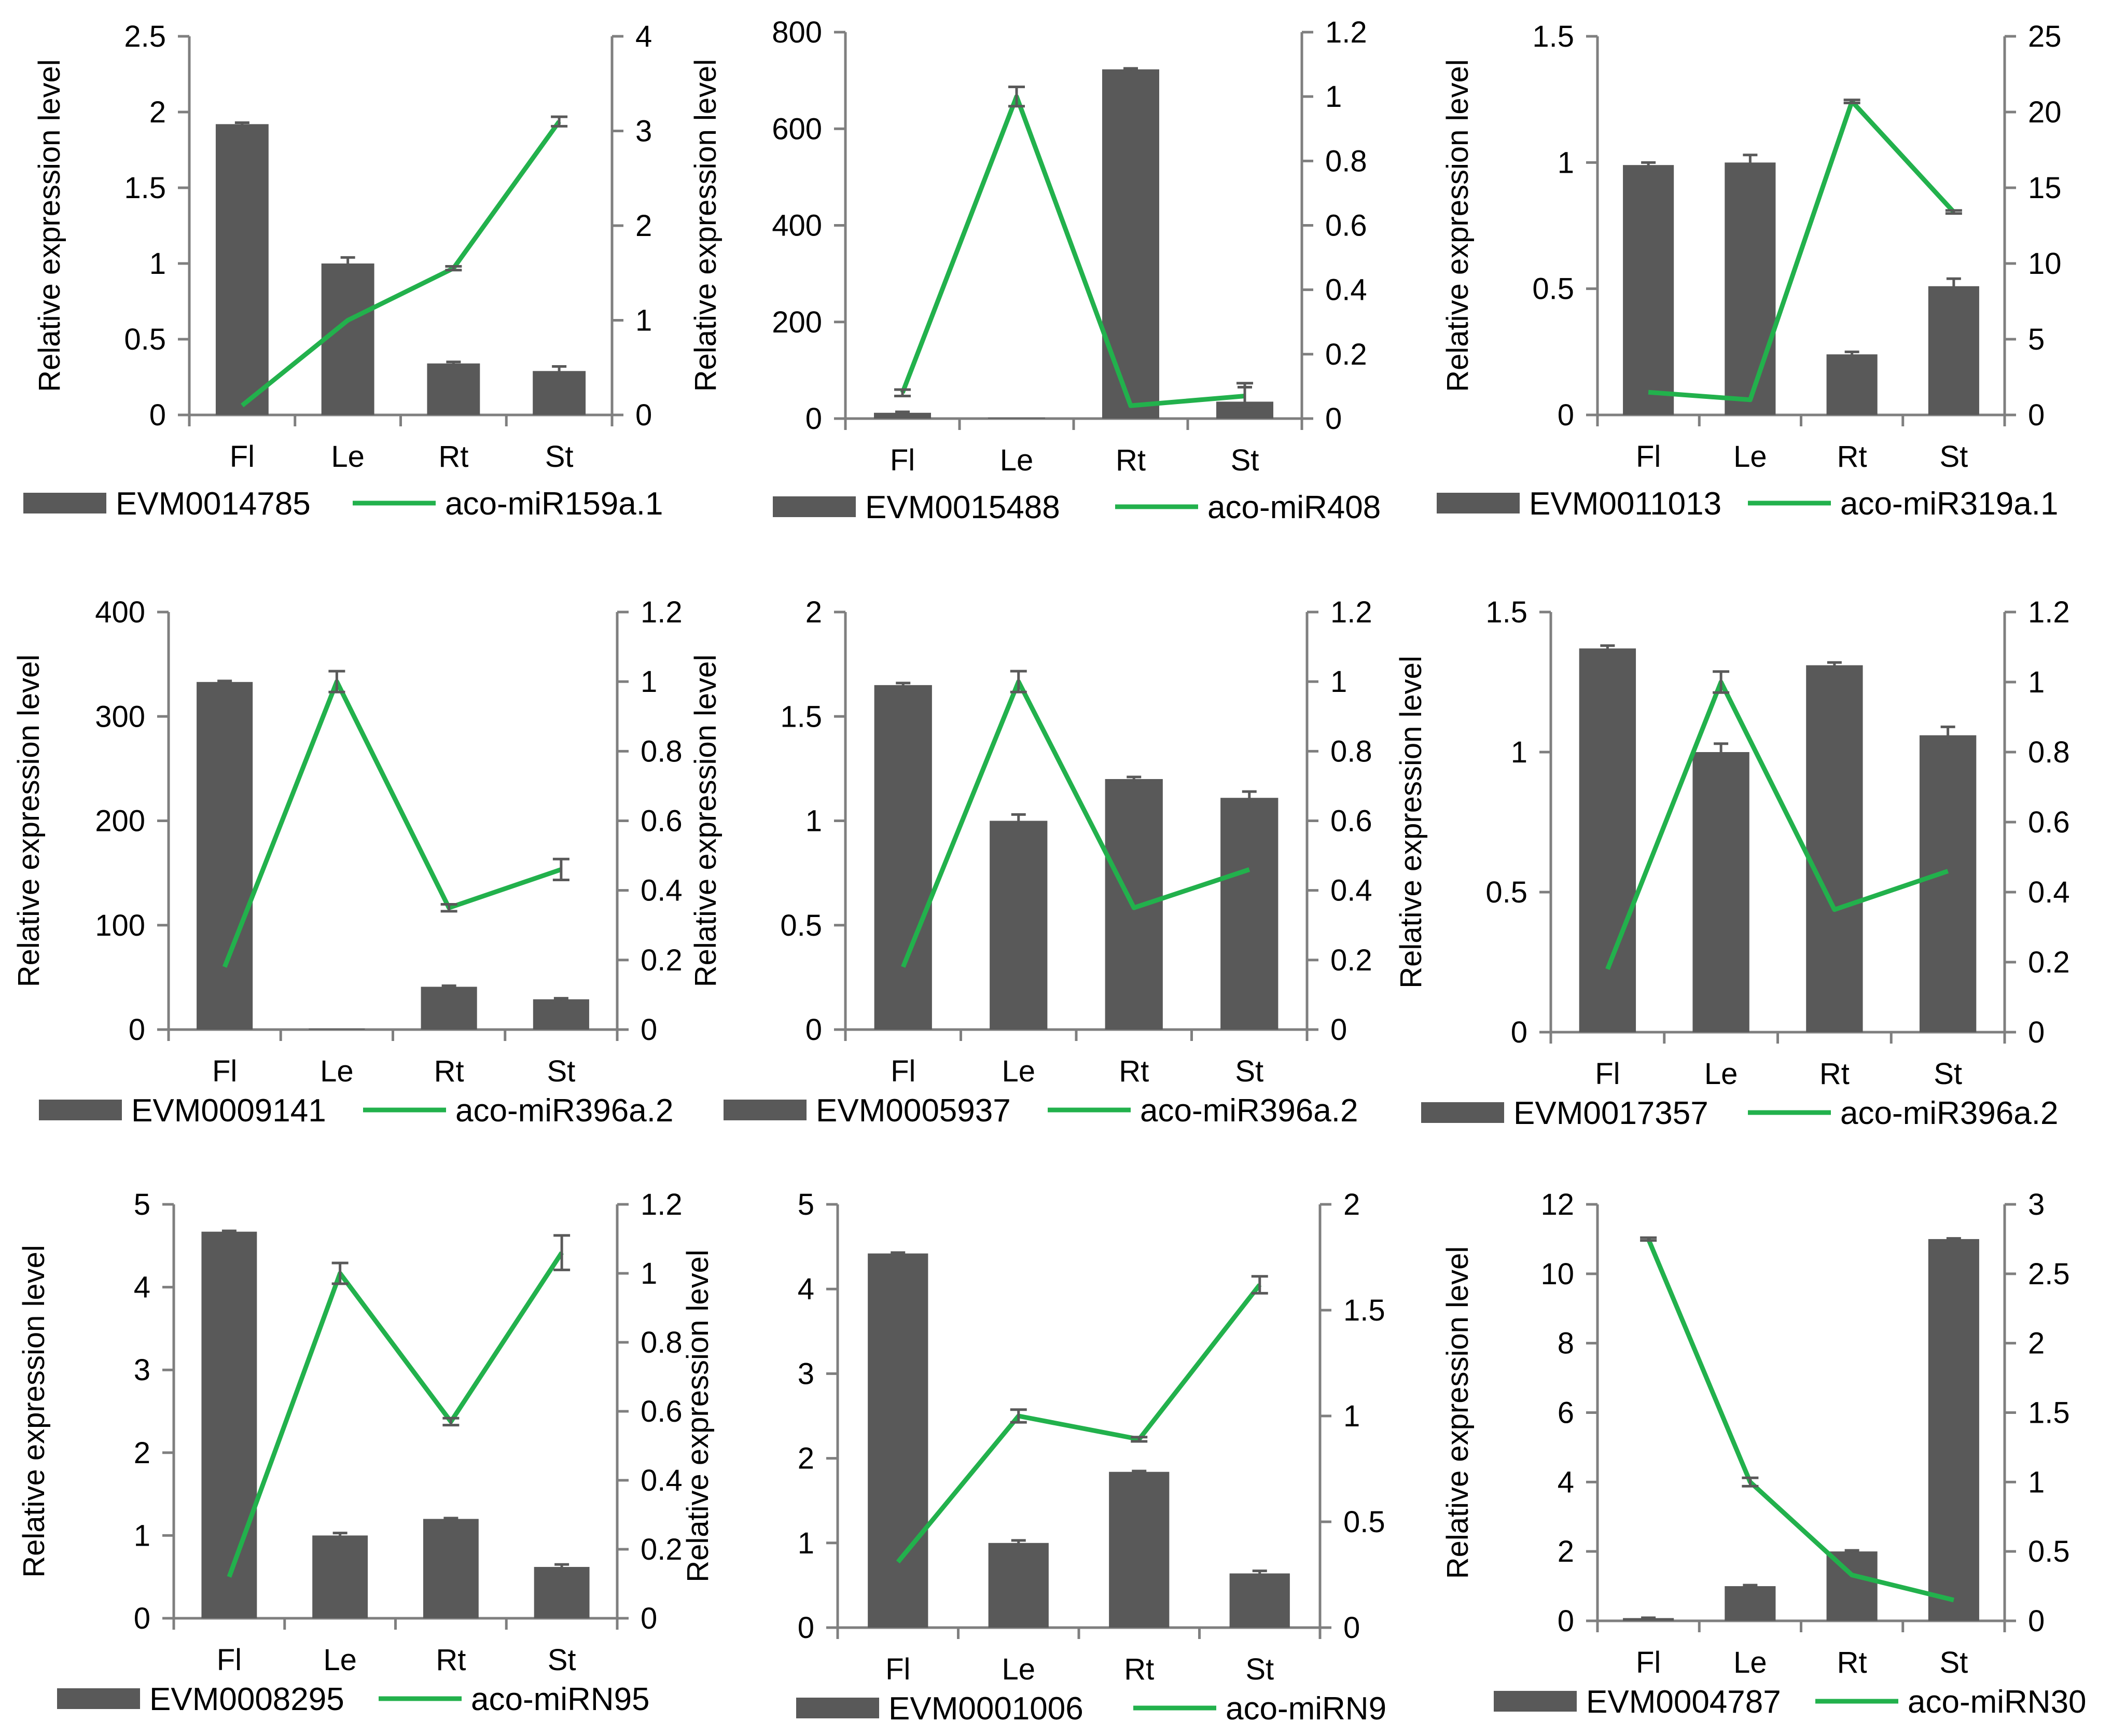 The width and height of the screenshot is (2112, 1736). What do you see at coordinates (560, 1699) in the screenshot?
I see `legend-line-label: aco-miRN95` at bounding box center [560, 1699].